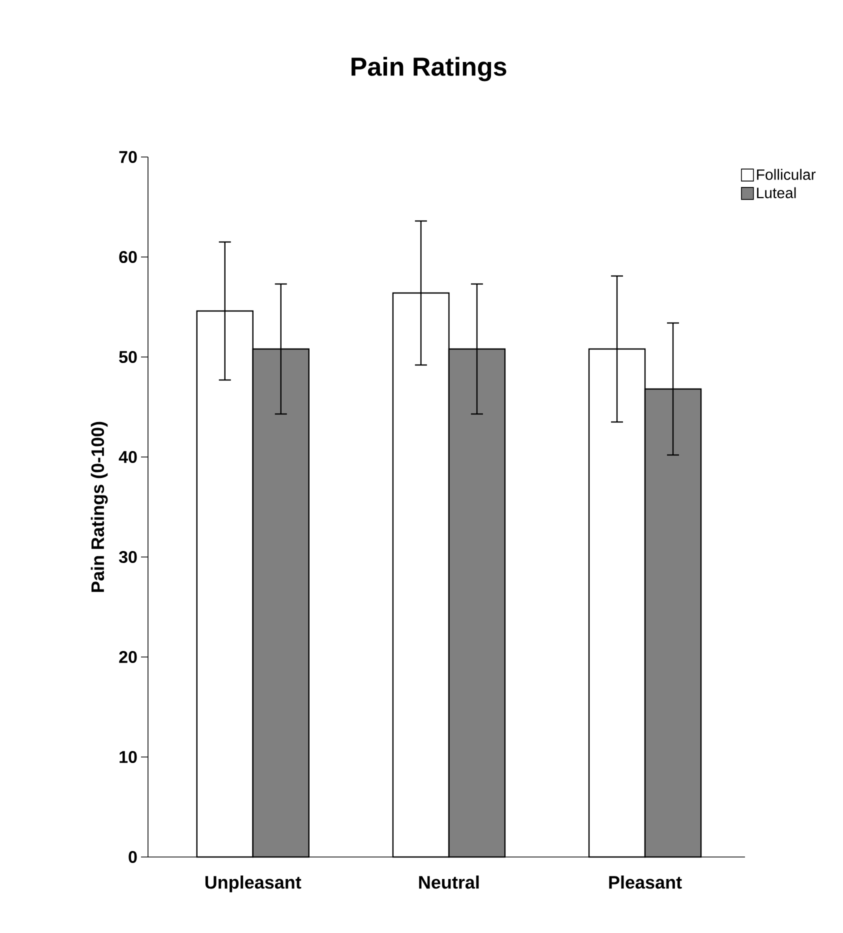  What do you see at coordinates (429, 69) in the screenshot?
I see `chart-title: Pain Ratings` at bounding box center [429, 69].